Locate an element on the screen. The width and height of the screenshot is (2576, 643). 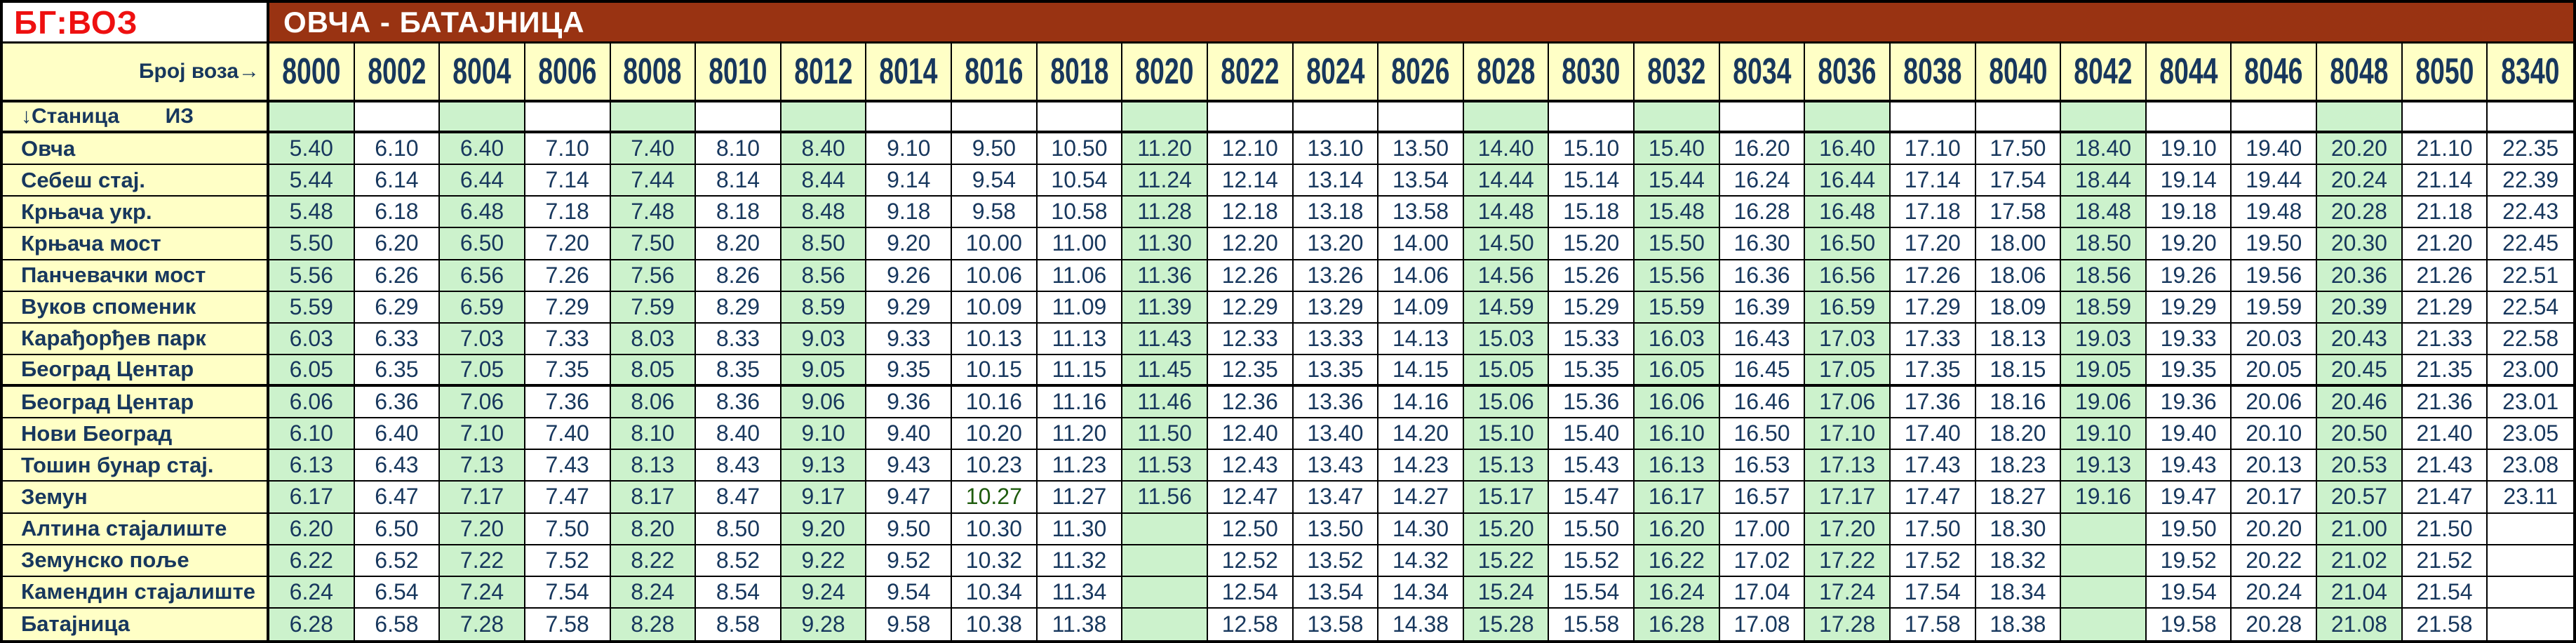
time-cell: 8.13 is located at coordinates (653, 466).